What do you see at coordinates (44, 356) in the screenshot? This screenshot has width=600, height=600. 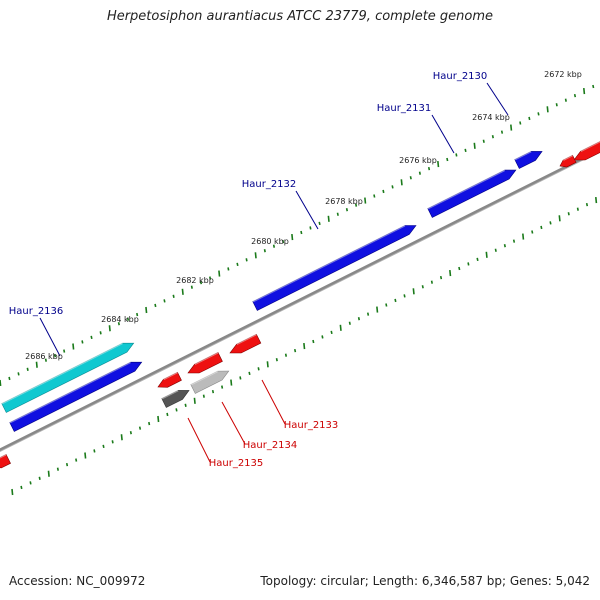 I see `scale-label-7: 2686 kbp` at bounding box center [44, 356].